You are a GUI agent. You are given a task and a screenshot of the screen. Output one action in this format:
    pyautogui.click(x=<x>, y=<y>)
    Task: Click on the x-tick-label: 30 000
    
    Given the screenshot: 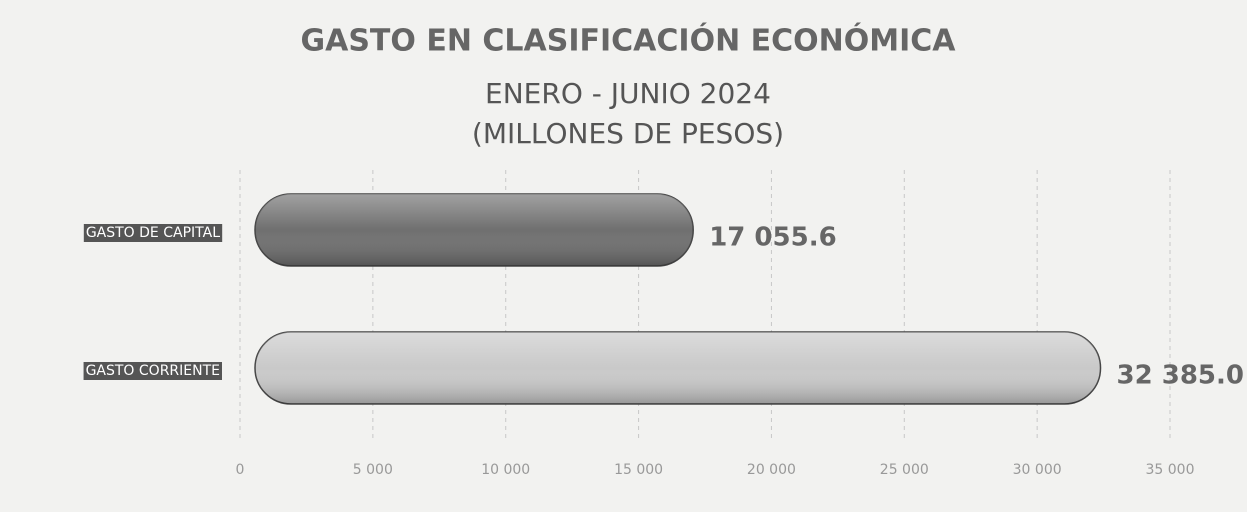 What is the action you would take?
    pyautogui.click(x=1037, y=470)
    